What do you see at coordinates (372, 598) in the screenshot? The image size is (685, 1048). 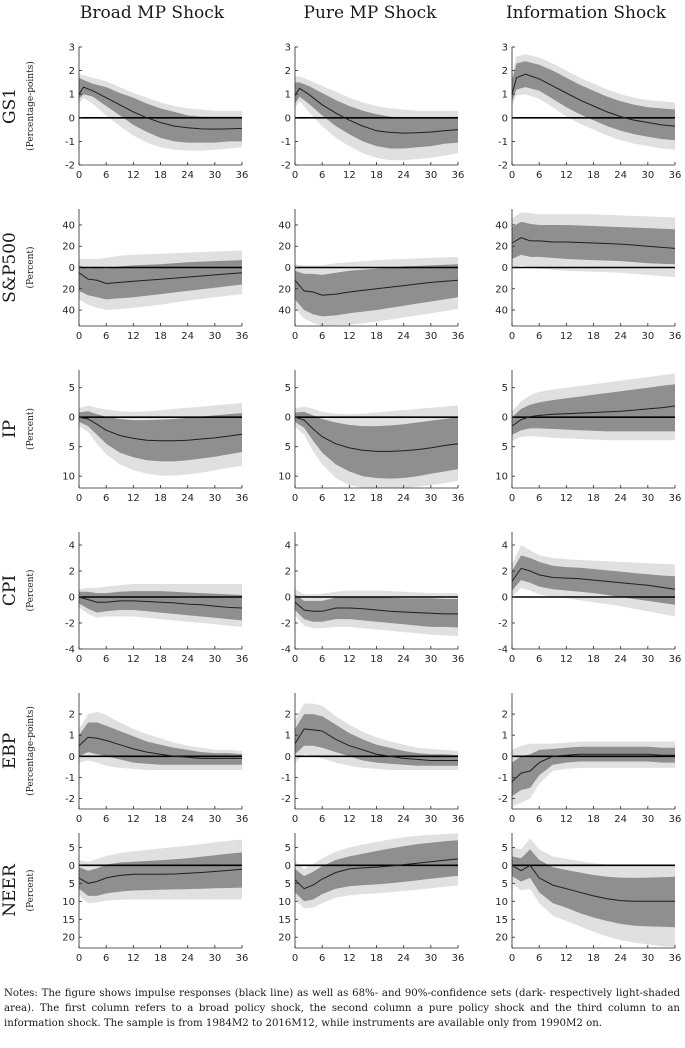 I see `irf-panel: 420-2-40 6 12 18 24 30 36` at bounding box center [372, 598].